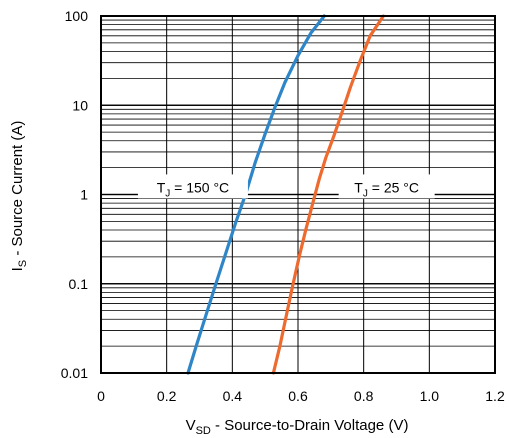 This screenshot has width=509, height=438. Describe the element at coordinates (74, 373) in the screenshot. I see `y-tick-label: 0.01` at that location.